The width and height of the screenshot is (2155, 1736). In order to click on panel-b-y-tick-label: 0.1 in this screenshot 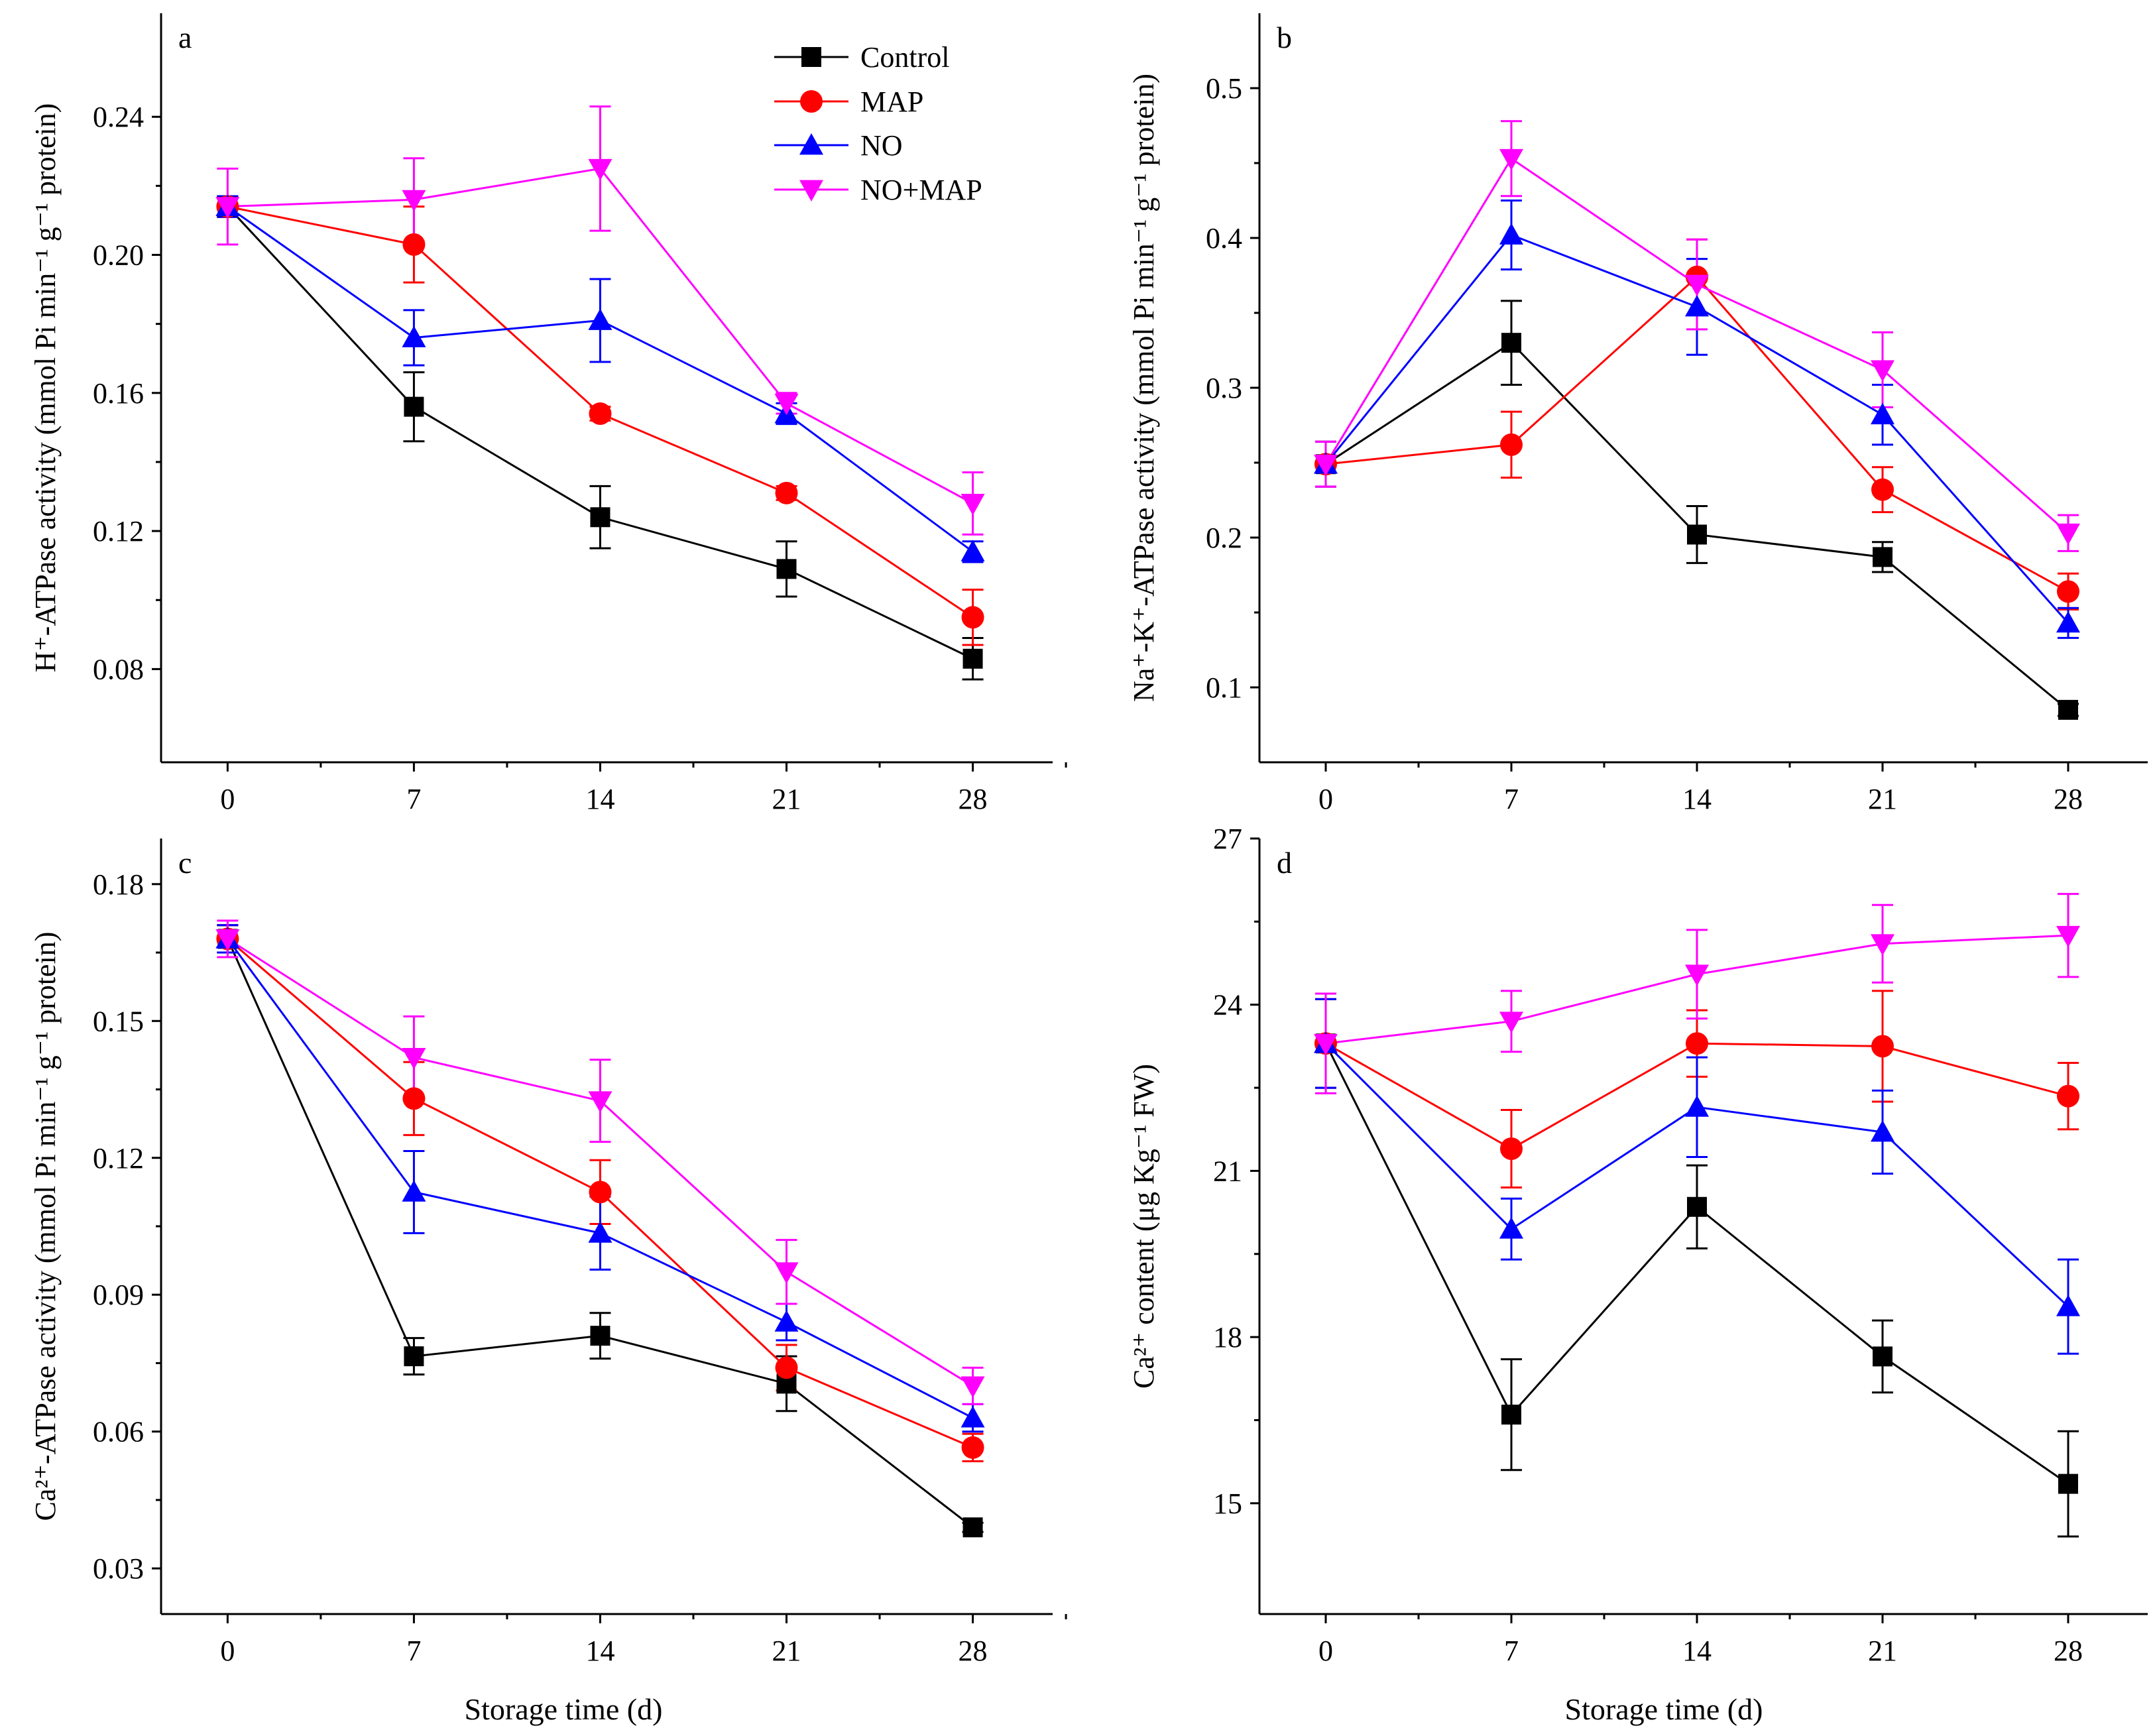, I will do `click(1224, 687)`.